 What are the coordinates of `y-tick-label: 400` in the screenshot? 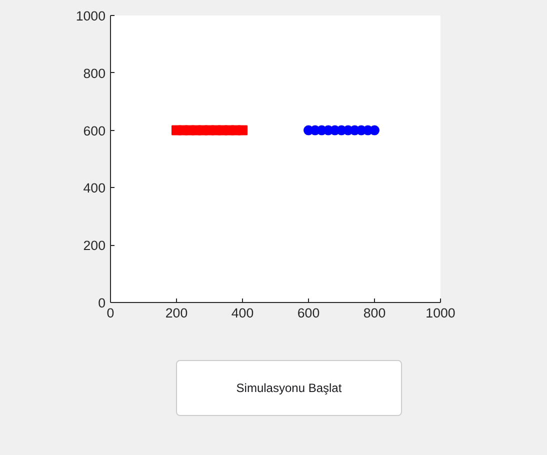 It's located at (94, 188).